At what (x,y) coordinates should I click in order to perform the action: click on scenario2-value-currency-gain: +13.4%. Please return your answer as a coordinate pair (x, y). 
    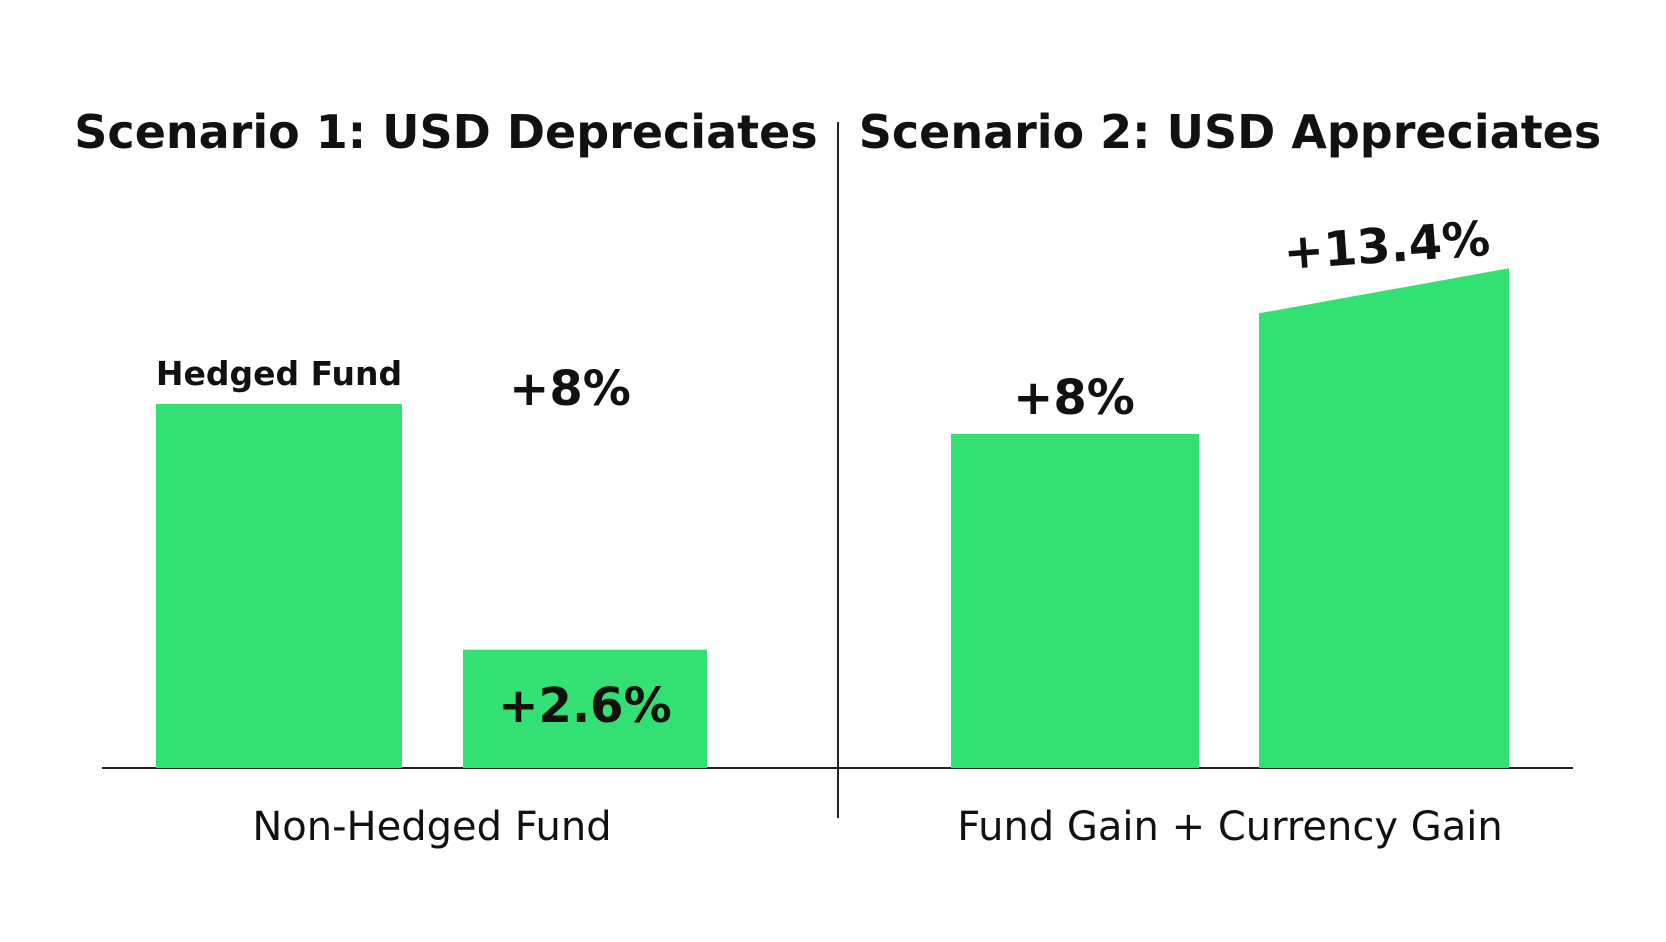
    Looking at the image, I should click on (1387, 246).